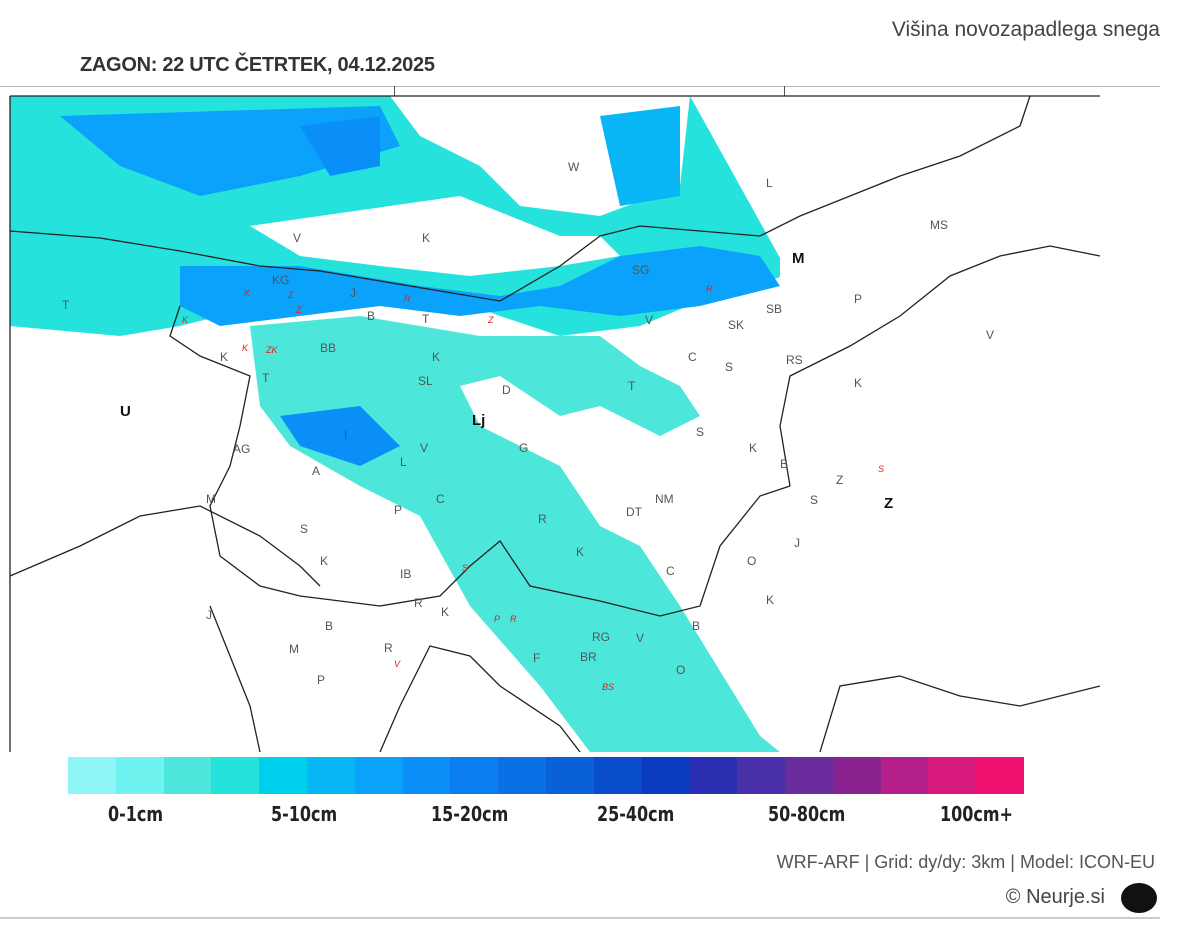 The width and height of the screenshot is (1200, 927). I want to click on place-label: BR, so click(588, 657).